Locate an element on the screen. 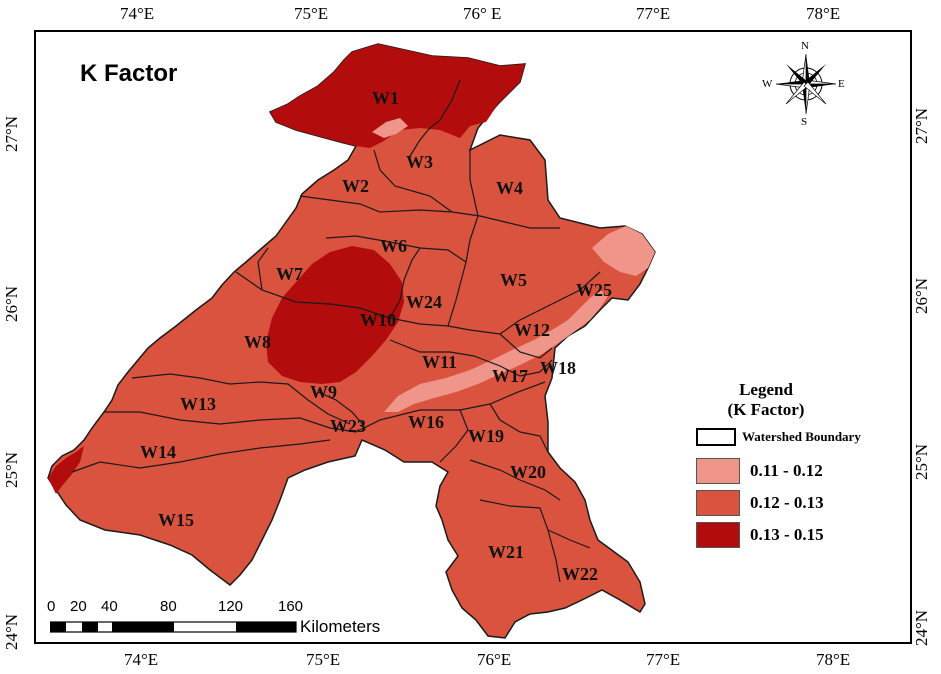  lon-tick-bottom-76: 76°E is located at coordinates (494, 659).